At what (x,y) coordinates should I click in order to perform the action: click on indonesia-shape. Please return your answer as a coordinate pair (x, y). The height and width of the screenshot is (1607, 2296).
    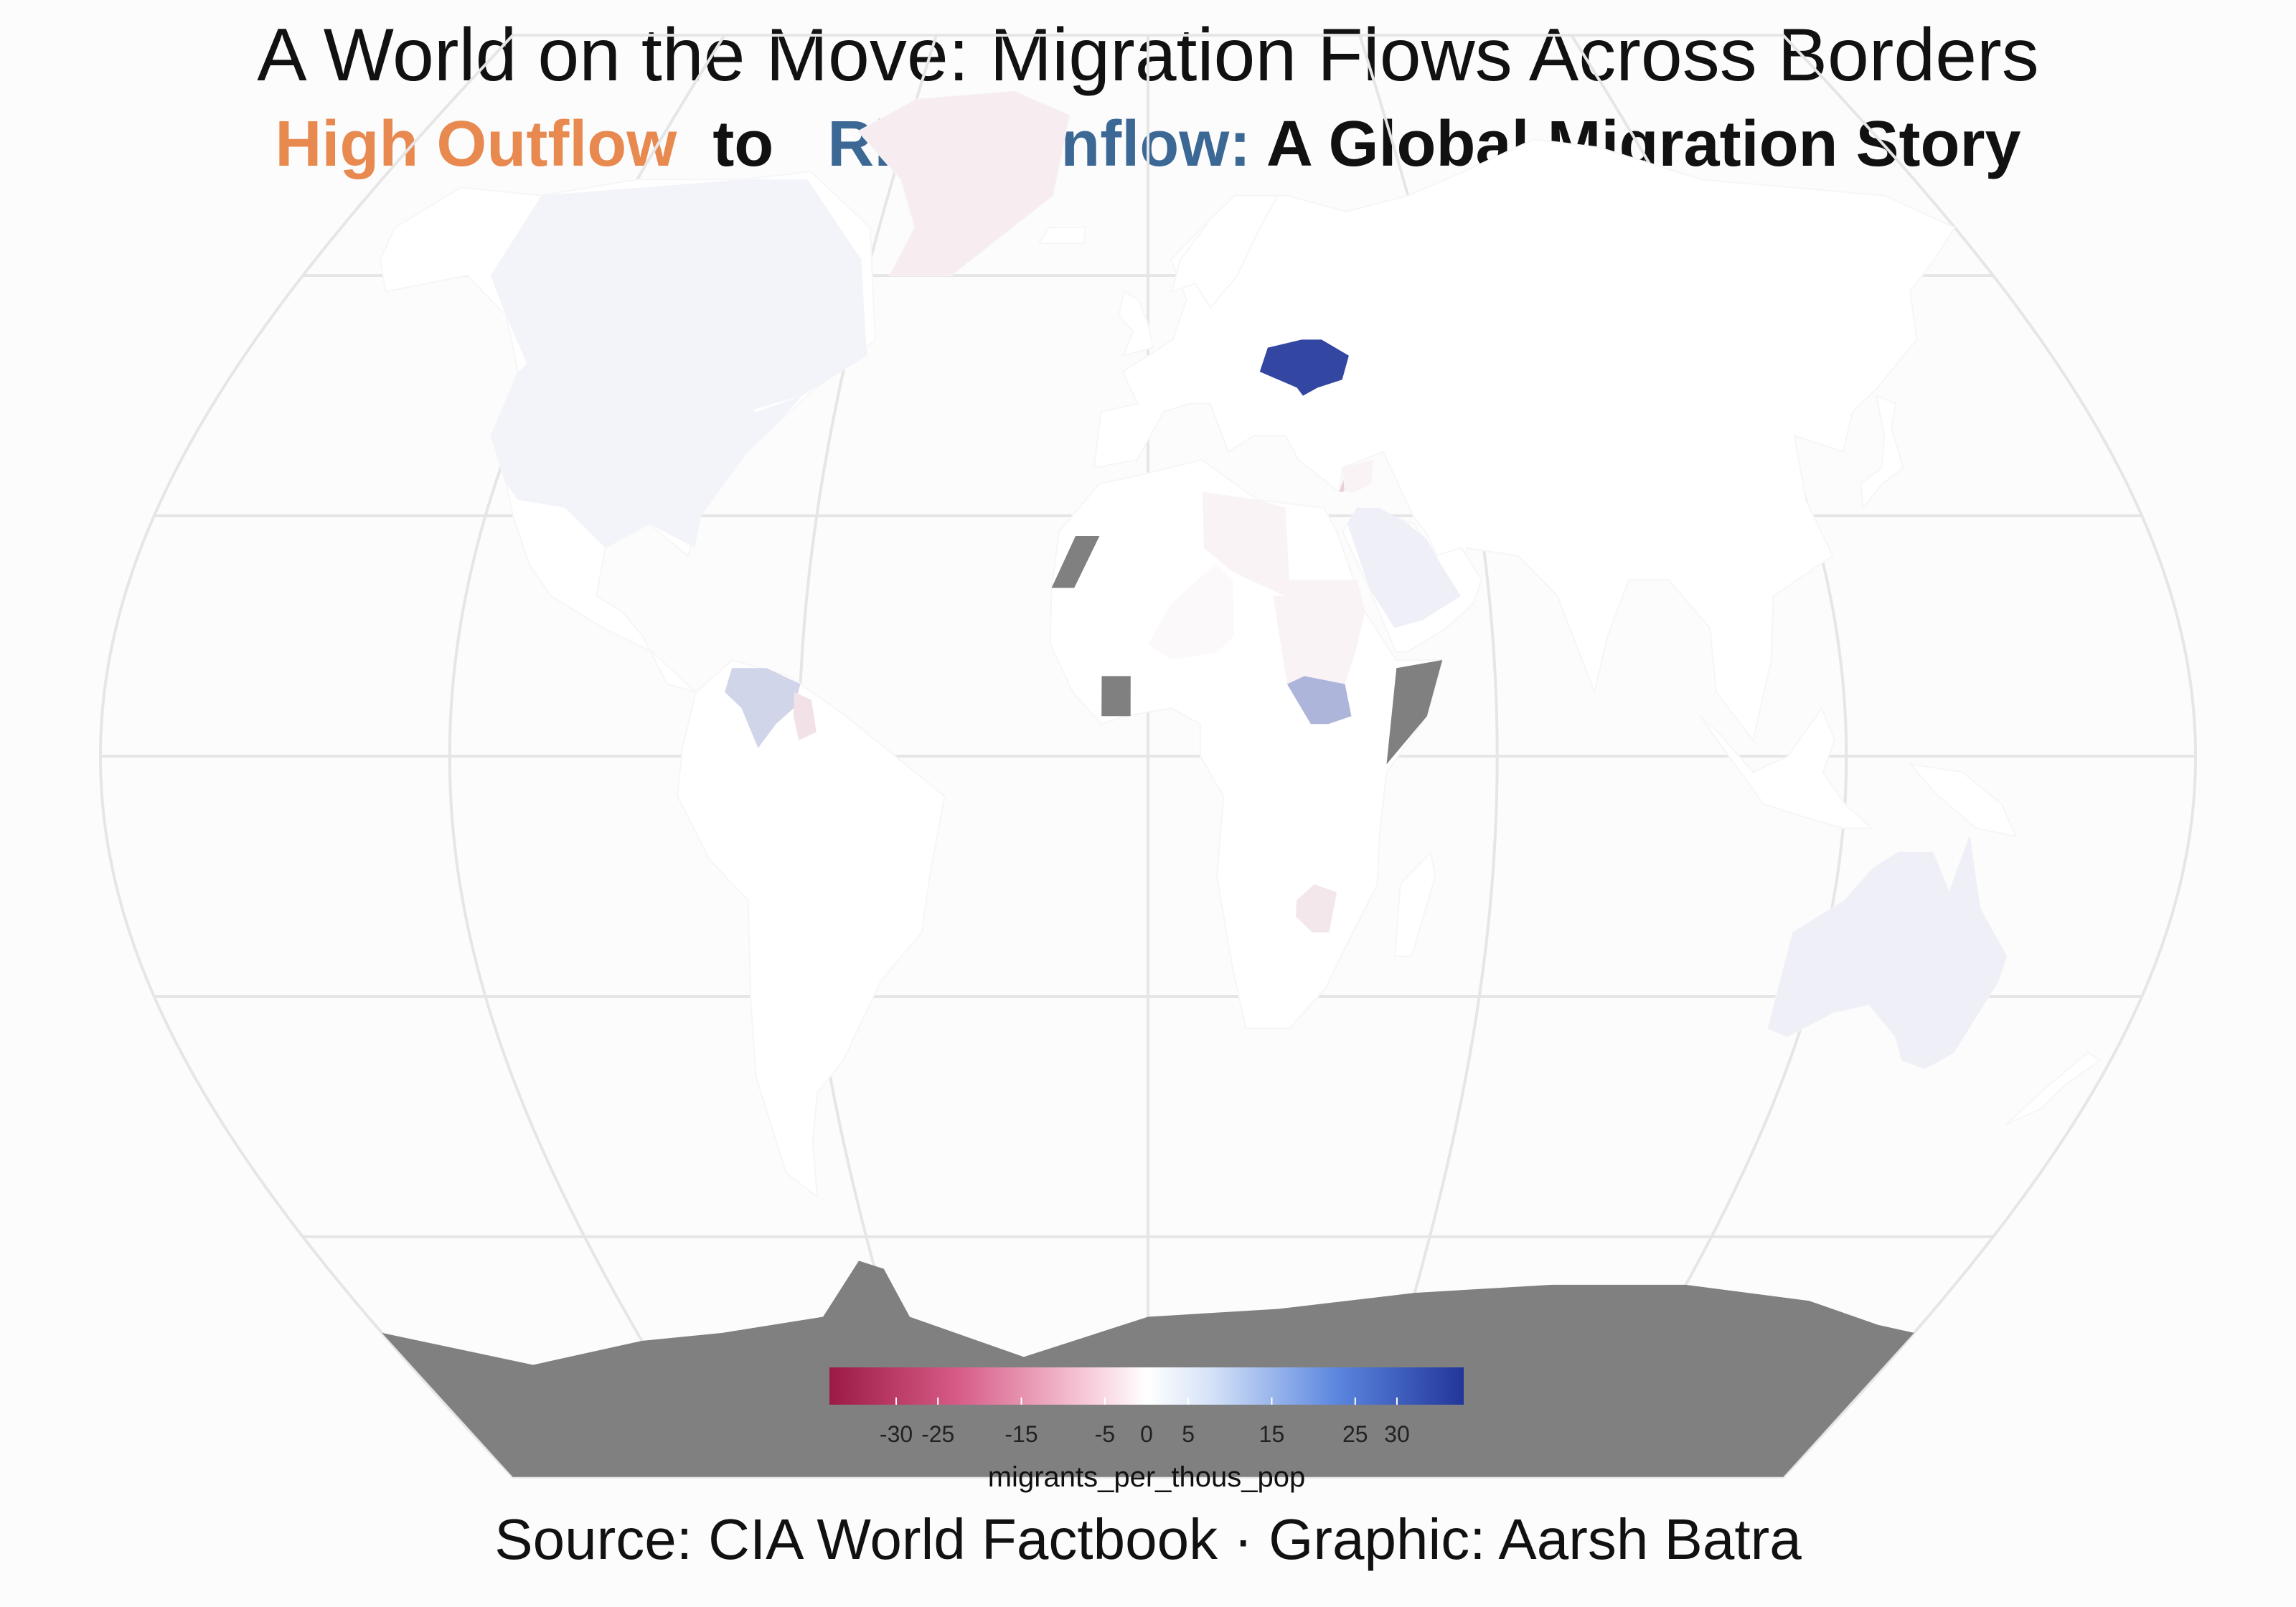
    Looking at the image, I should click on (1787, 767).